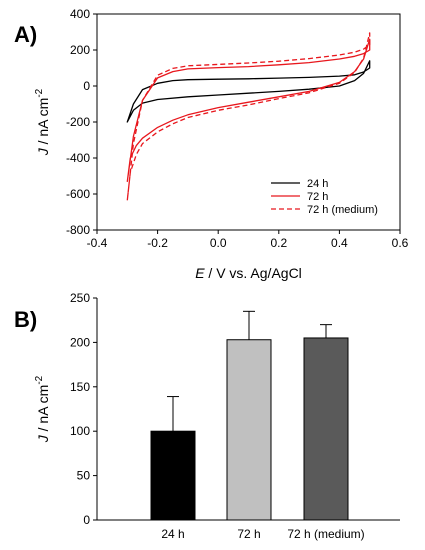 The image size is (425, 550). What do you see at coordinates (218, 243) in the screenshot?
I see `cv-x-tick-label: 0.0` at bounding box center [218, 243].